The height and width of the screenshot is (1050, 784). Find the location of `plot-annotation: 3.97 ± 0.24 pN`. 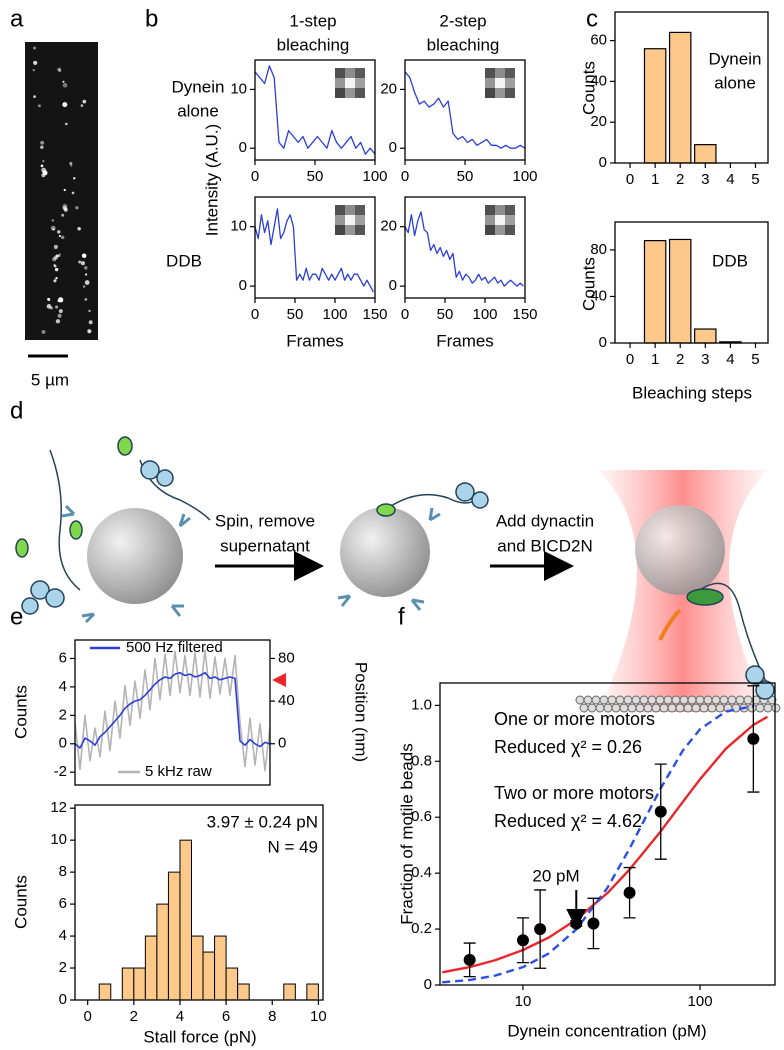

plot-annotation: 3.97 ± 0.24 pN is located at coordinates (262, 821).